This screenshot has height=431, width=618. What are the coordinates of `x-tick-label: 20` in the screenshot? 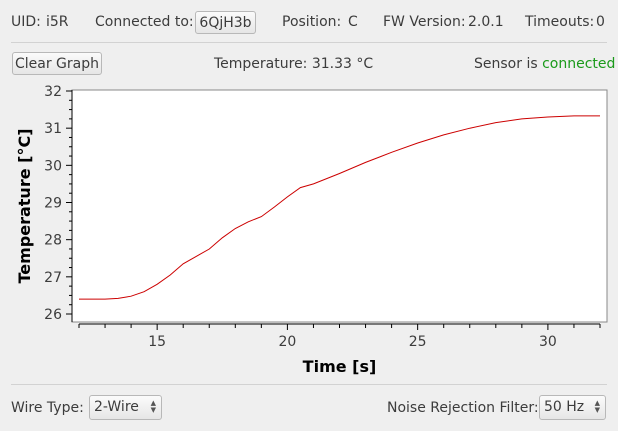 It's located at (287, 342).